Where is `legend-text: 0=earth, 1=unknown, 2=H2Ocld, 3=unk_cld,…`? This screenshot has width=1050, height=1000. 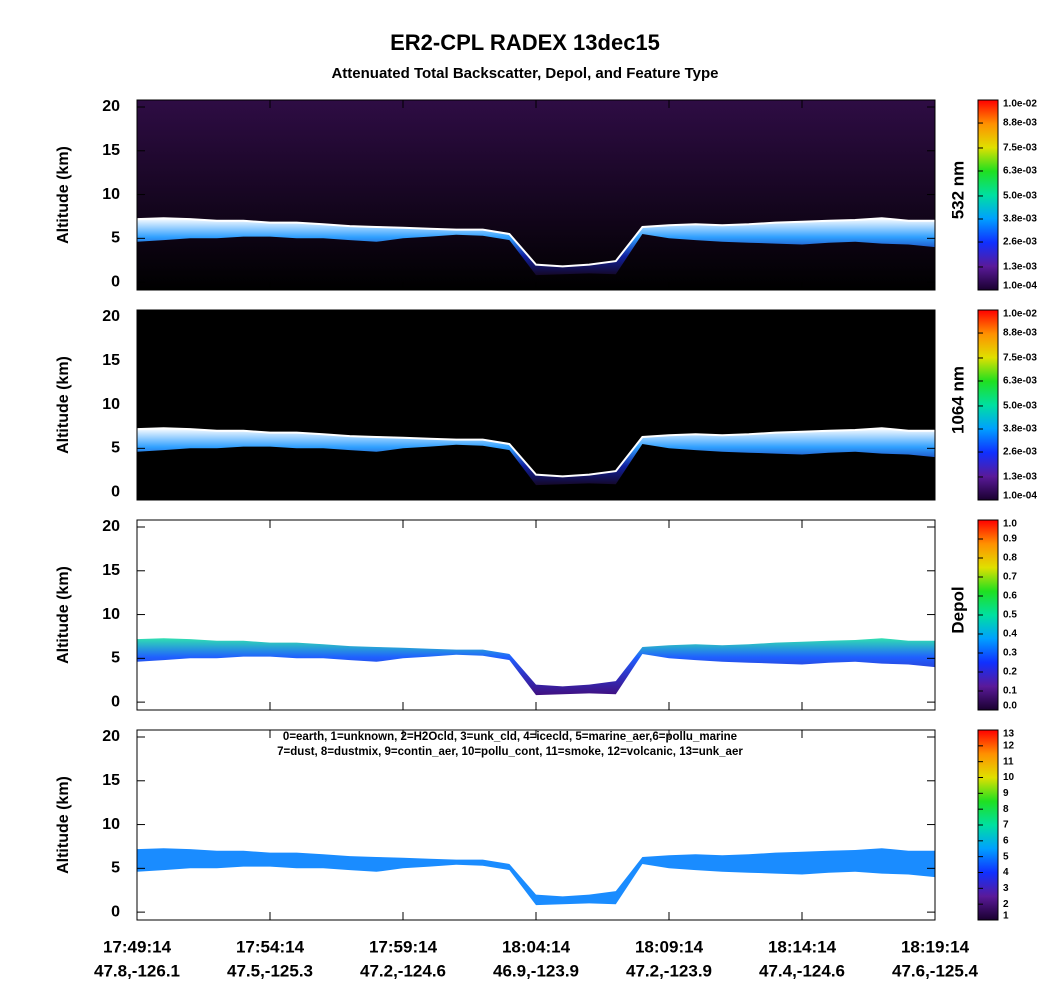 legend-text: 0=earth, 1=unknown, 2=H2Ocld, 3=unk_cld,… is located at coordinates (510, 737).